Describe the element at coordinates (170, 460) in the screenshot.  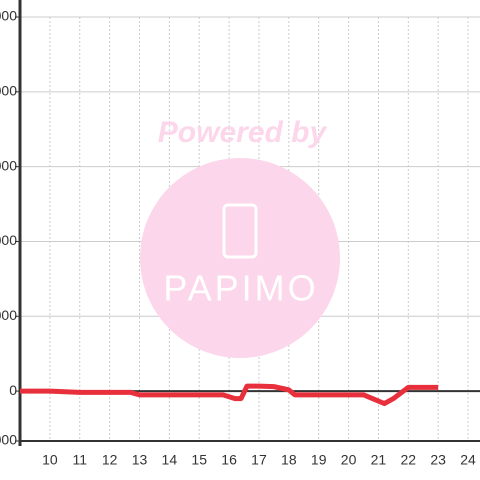
I see `x-tick-label: 14` at that location.